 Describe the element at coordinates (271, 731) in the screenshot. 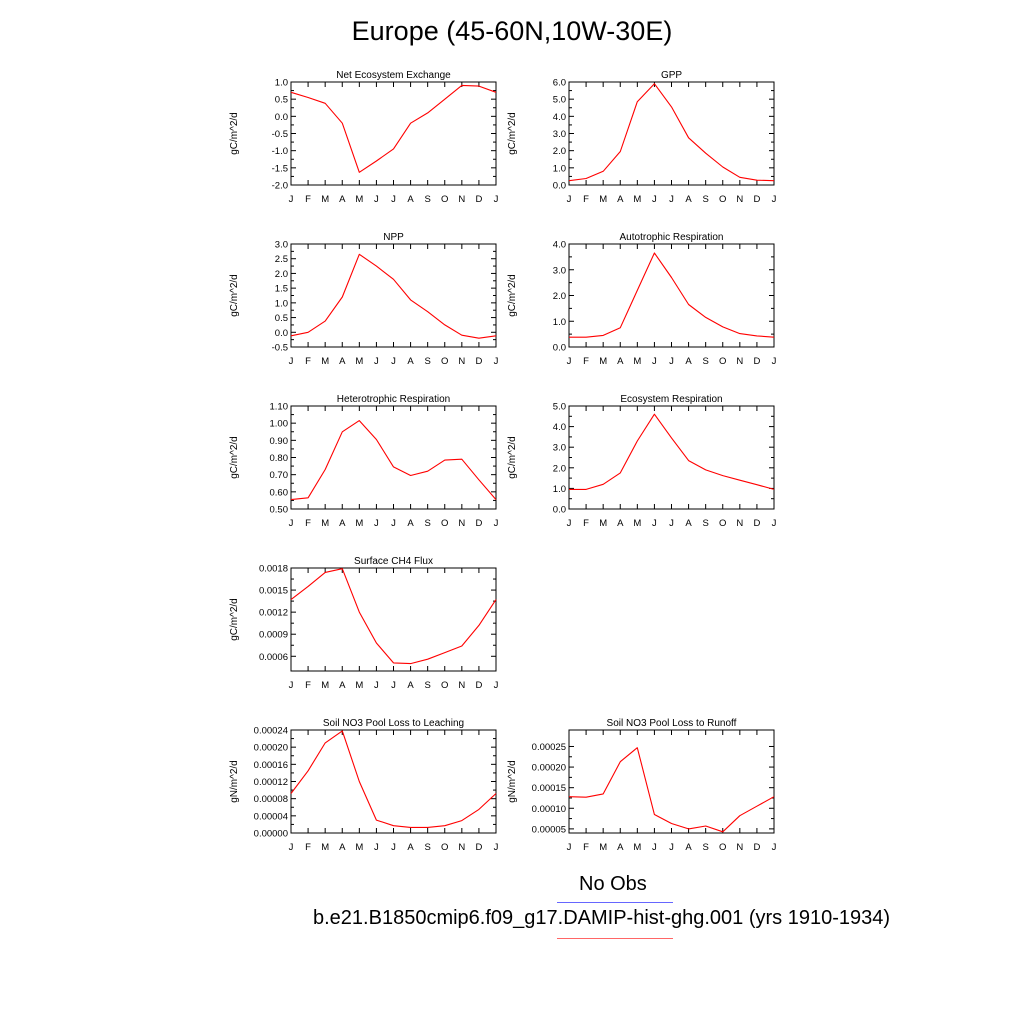

I see `y-tick-label: 0.00024` at that location.